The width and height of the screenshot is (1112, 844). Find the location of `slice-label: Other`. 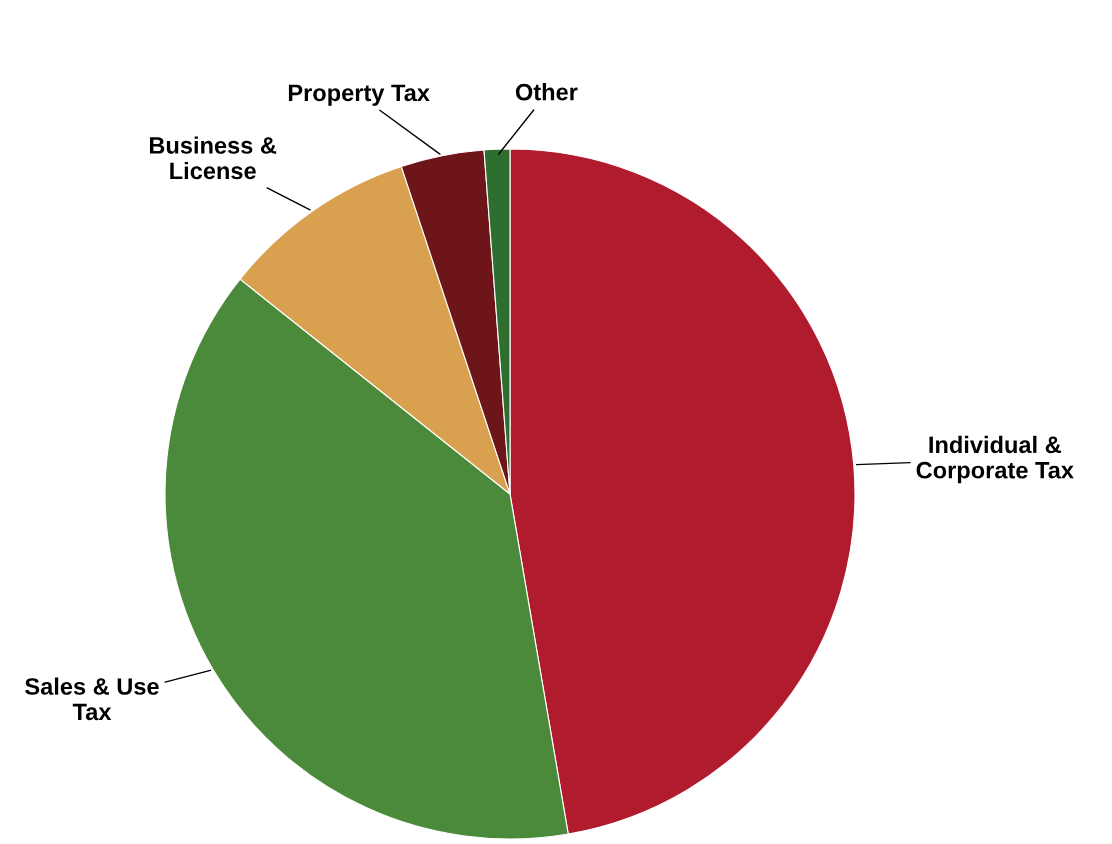

slice-label: Other is located at coordinates (546, 92).